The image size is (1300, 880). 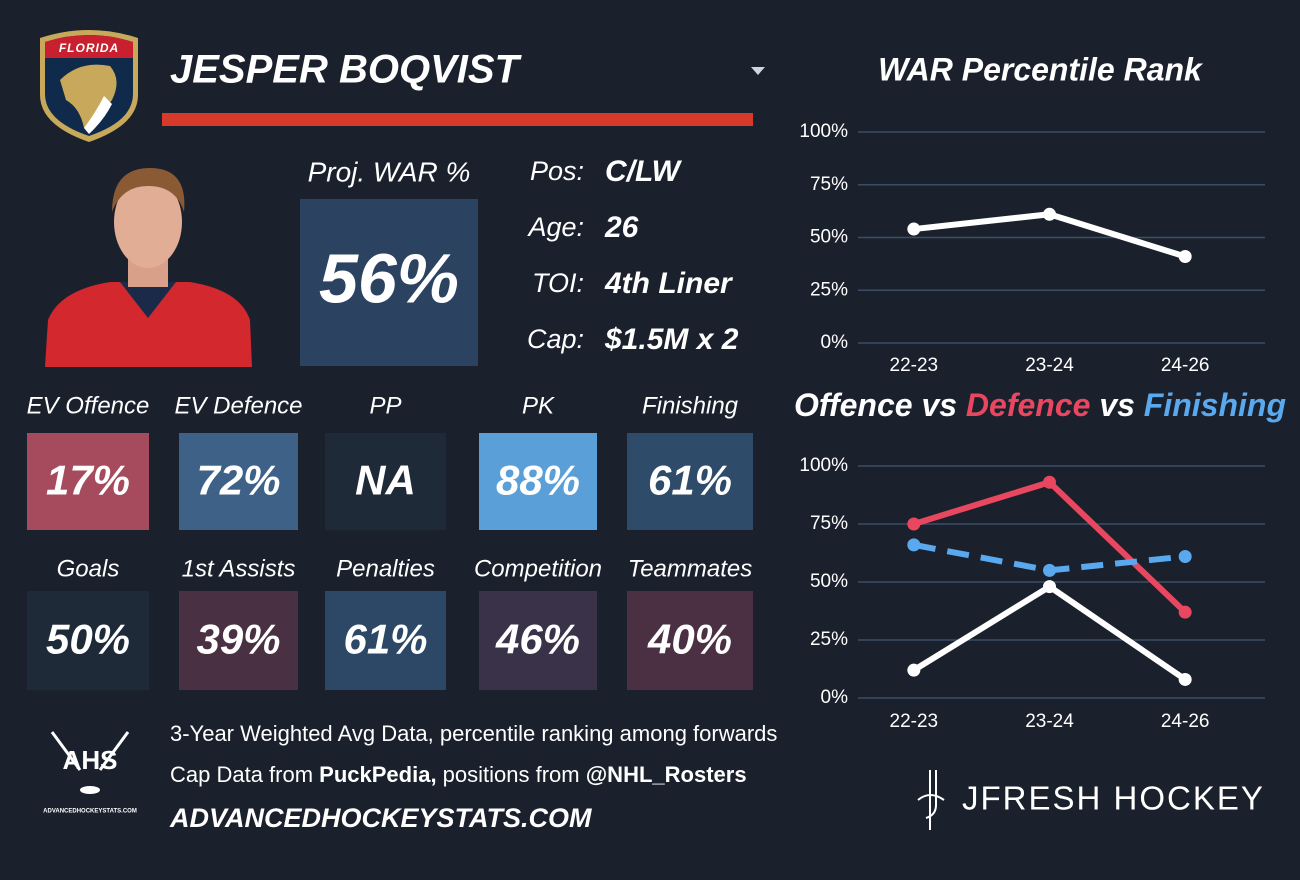 I want to click on tile-value: NA, so click(x=385, y=480).